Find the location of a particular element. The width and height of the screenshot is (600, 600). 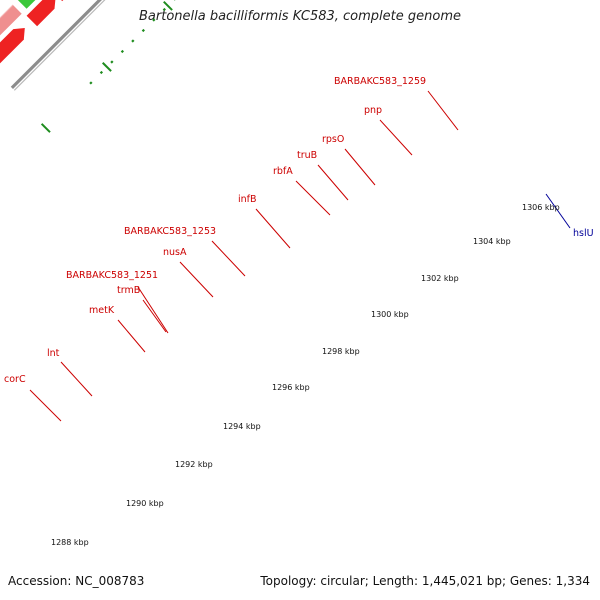

gene-label-hslU: hslU is located at coordinates (583, 233).